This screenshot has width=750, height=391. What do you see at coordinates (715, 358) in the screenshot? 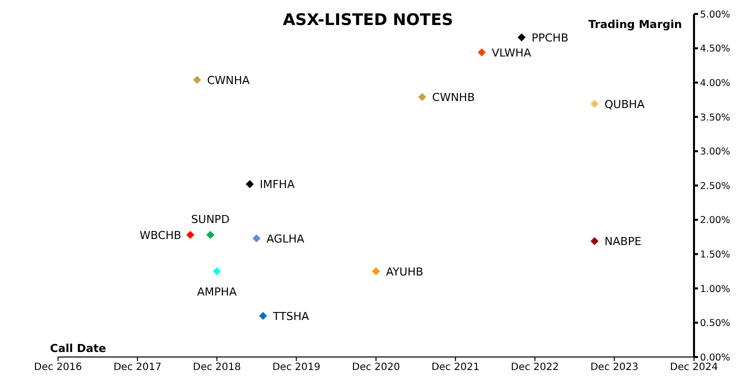
I see `y-tick-label: 0.00%` at bounding box center [715, 358].